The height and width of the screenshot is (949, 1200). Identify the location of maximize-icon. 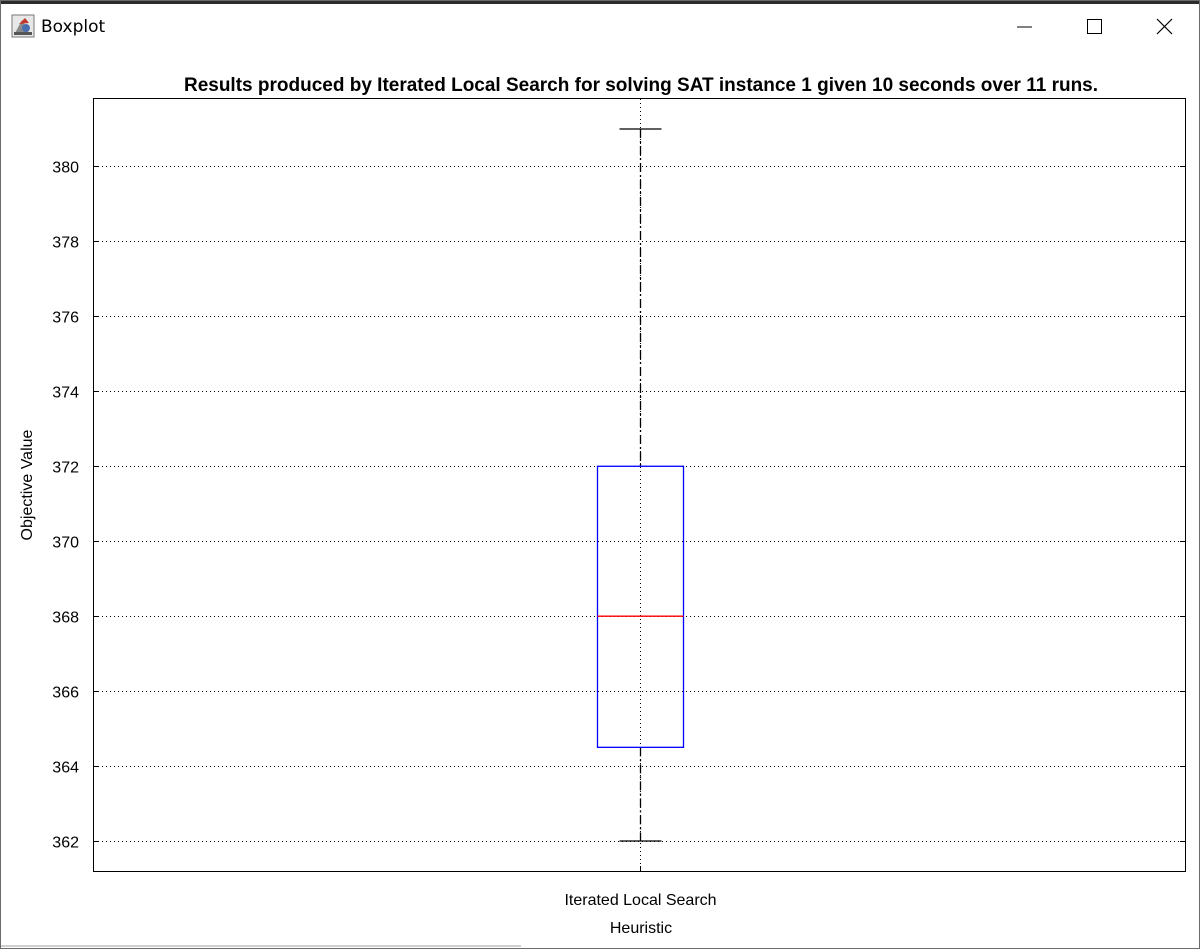
(1094, 26).